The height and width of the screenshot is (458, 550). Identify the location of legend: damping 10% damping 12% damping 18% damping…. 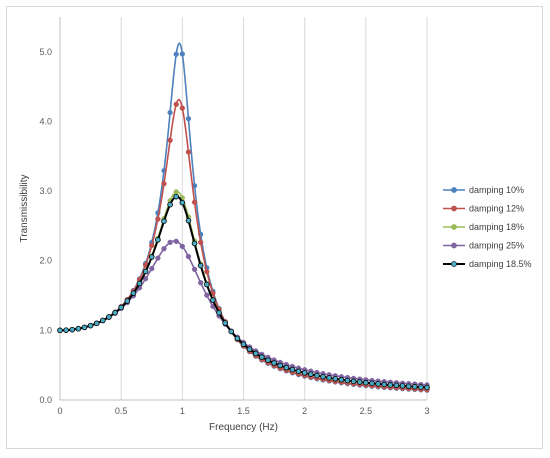
(487, 227).